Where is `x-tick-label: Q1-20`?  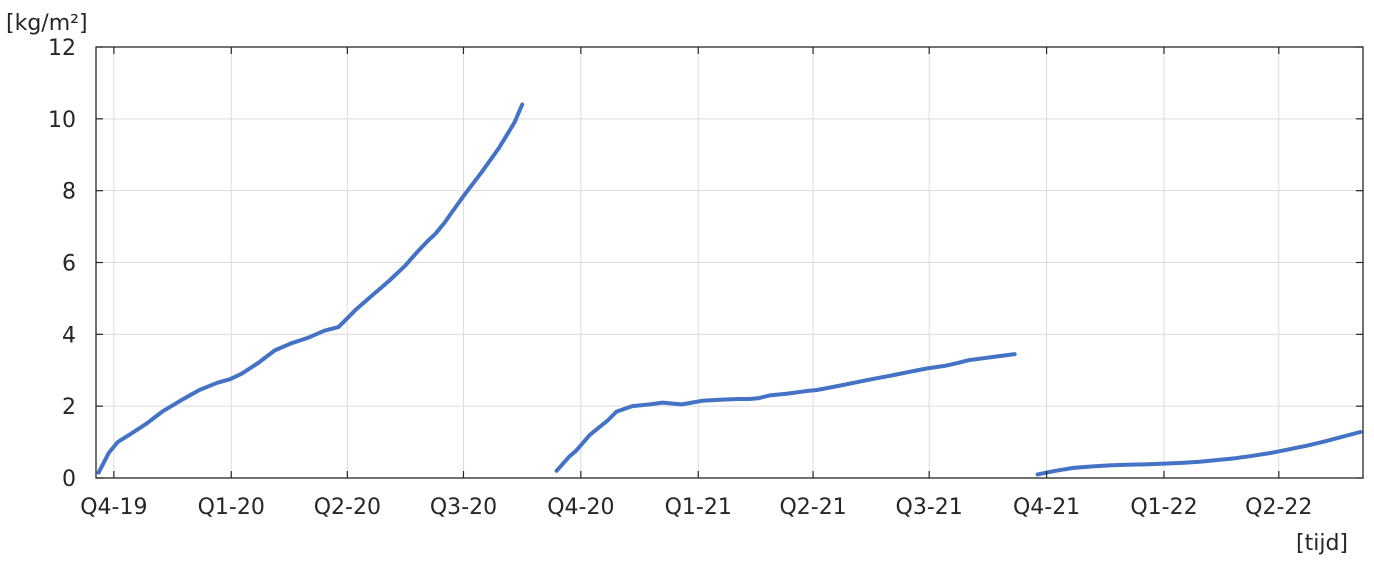
x-tick-label: Q1-20 is located at coordinates (231, 507).